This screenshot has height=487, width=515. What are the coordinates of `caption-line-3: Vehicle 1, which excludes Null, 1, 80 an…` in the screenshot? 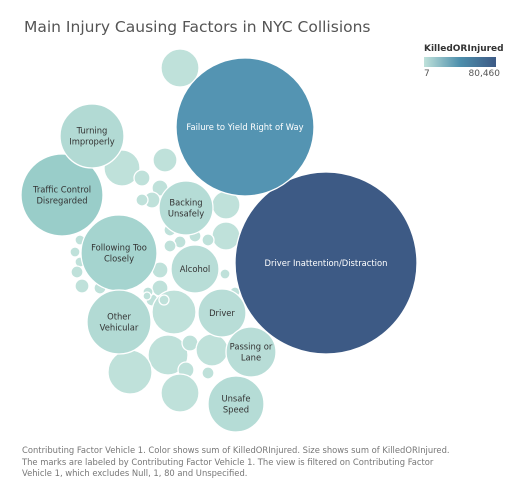 It's located at (135, 473).